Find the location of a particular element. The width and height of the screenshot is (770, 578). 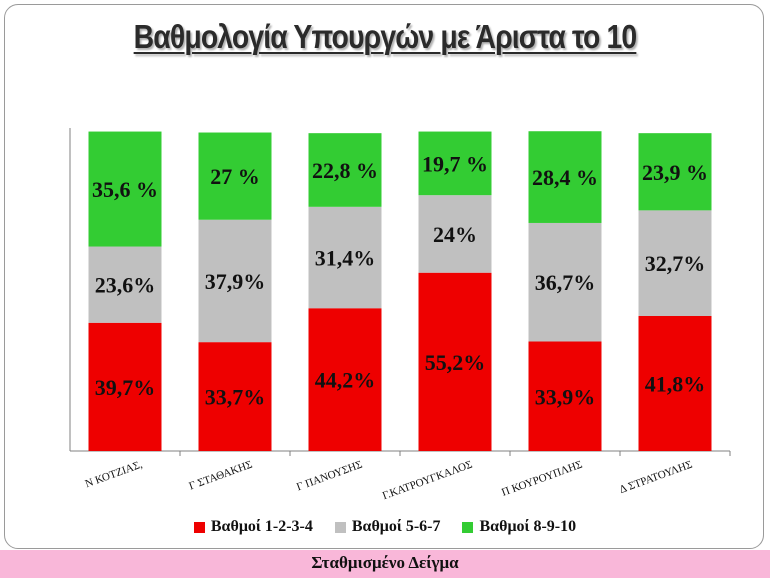

data-label-s1-4: 55,2% is located at coordinates (455, 362).